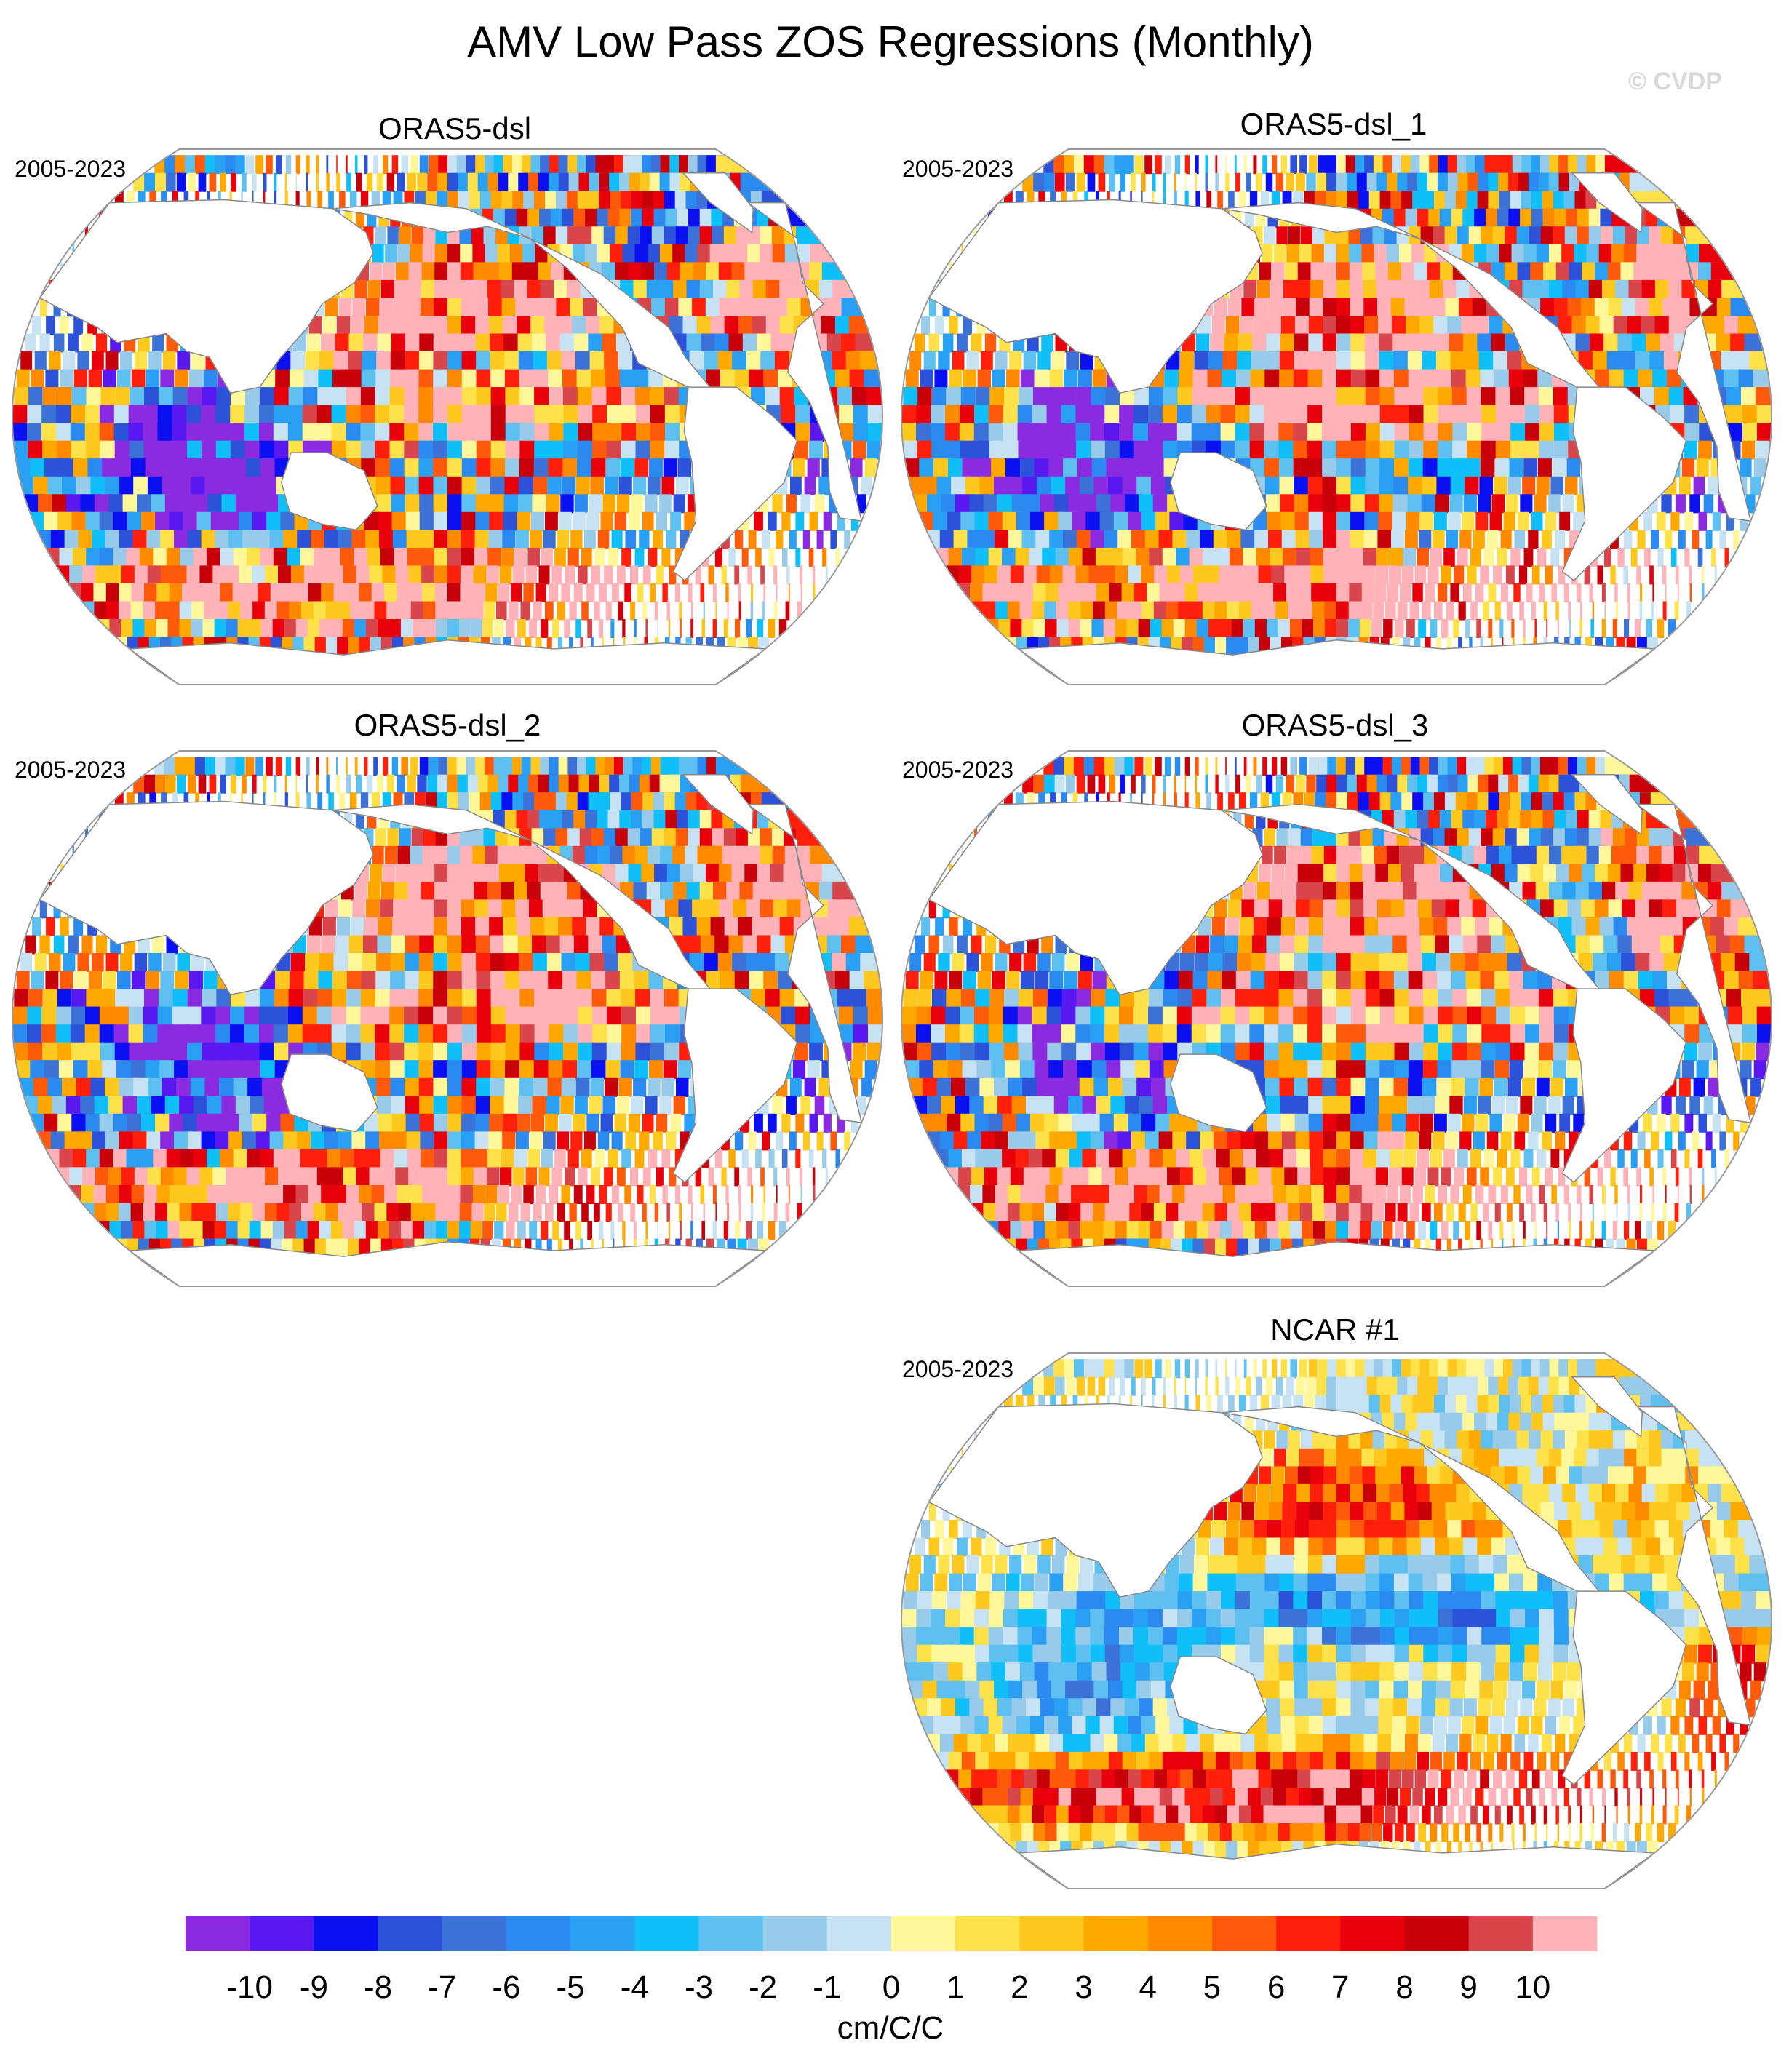  I want to click on land-antarctica, so click(447, 662).